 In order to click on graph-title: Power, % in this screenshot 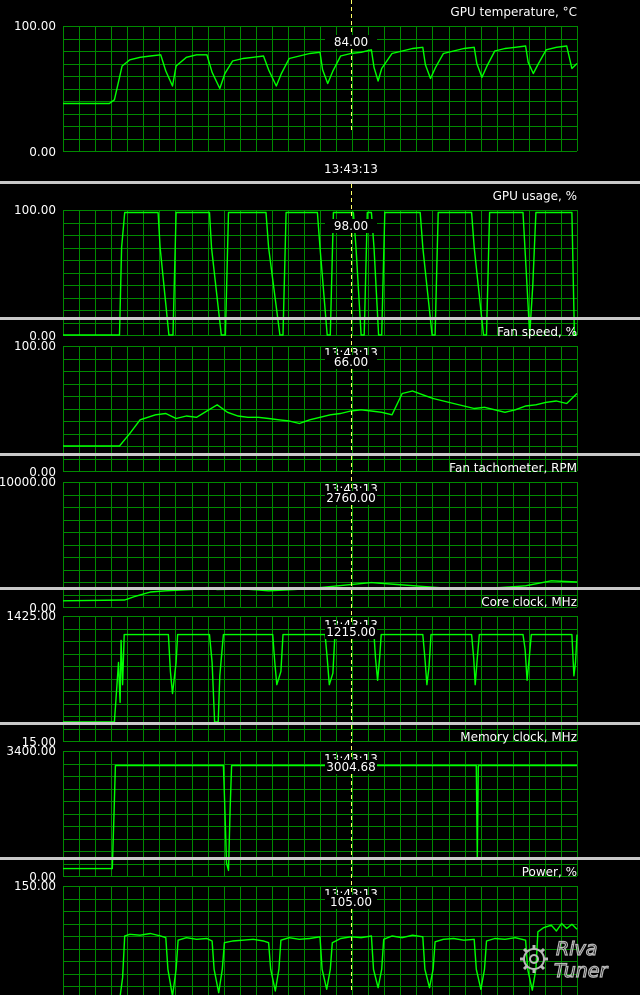, I will do `click(549, 872)`.